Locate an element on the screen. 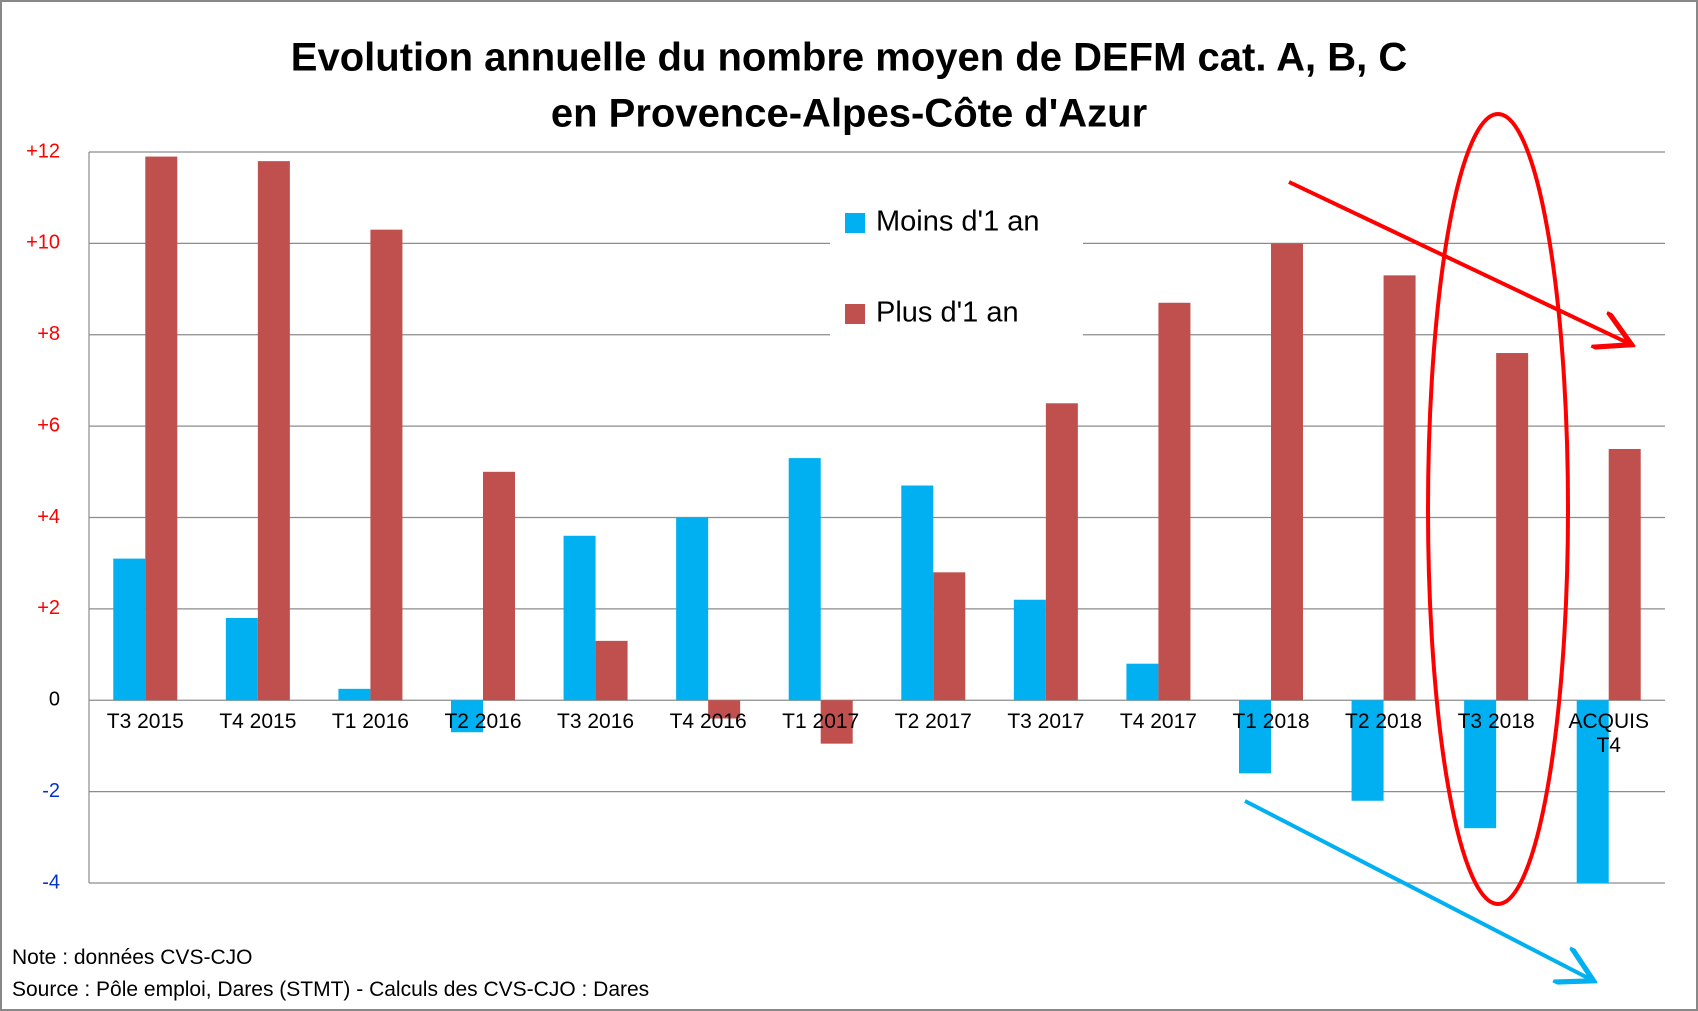  x-tick-label: T2 2016 is located at coordinates (483, 722).